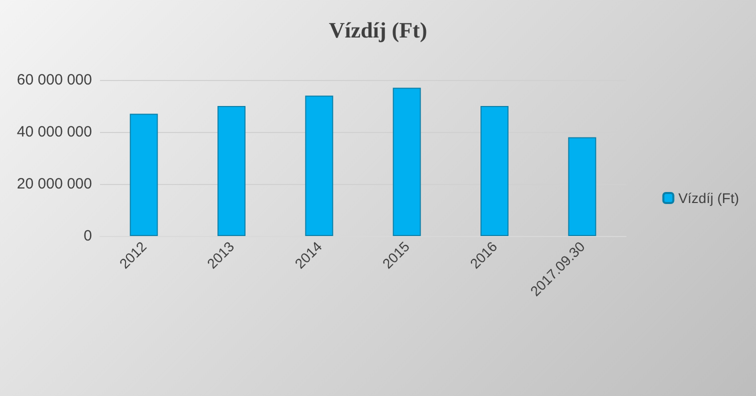 Image resolution: width=756 pixels, height=396 pixels. Describe the element at coordinates (378, 30) in the screenshot. I see `chart-title: Vízdíj (Ft)` at that location.